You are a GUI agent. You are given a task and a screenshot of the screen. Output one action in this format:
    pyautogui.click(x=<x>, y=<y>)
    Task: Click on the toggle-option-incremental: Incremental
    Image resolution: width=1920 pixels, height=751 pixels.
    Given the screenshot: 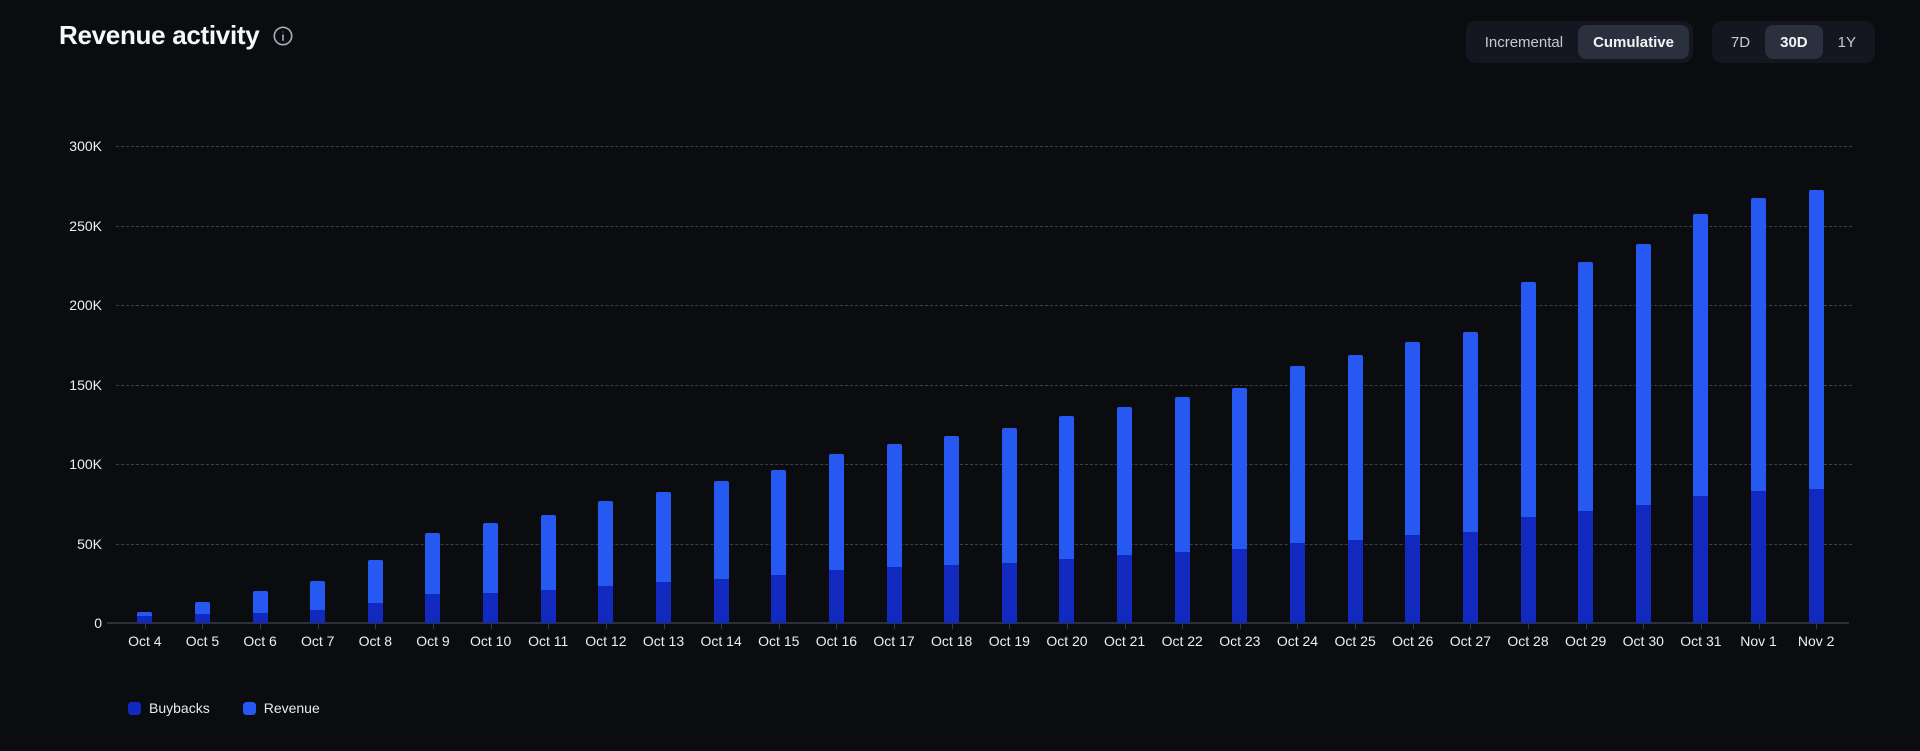 What is the action you would take?
    pyautogui.click(x=1524, y=42)
    